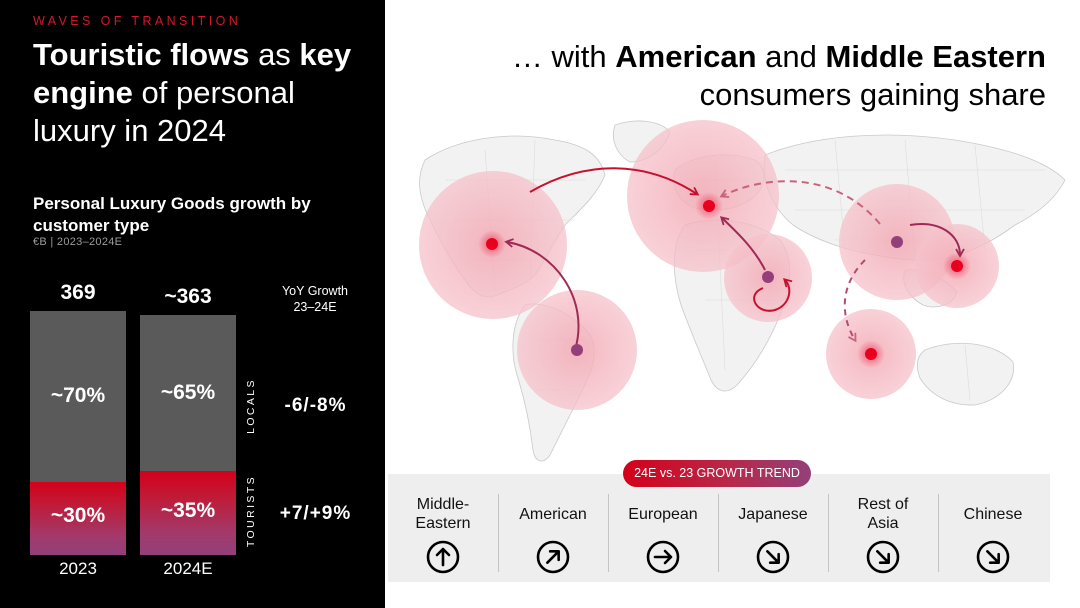 This screenshot has height=608, width=1080. I want to click on chart-unit: €B | 2023–2024E, so click(78, 242).